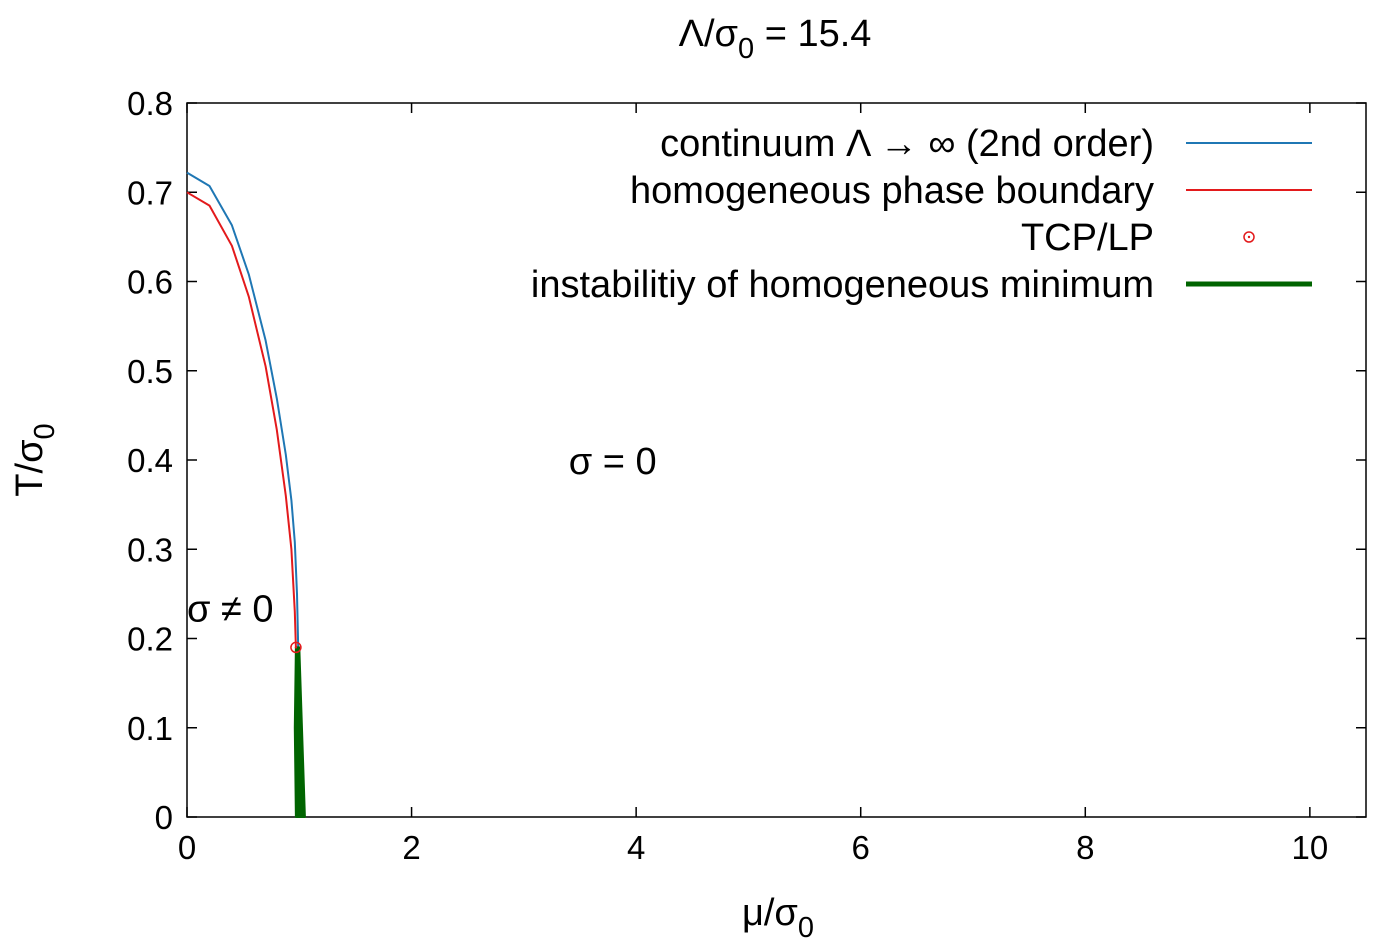 Image resolution: width=1373 pixels, height=946 pixels. Describe the element at coordinates (1087, 238) in the screenshot. I see `legend-label-2: TCP/LP` at that location.